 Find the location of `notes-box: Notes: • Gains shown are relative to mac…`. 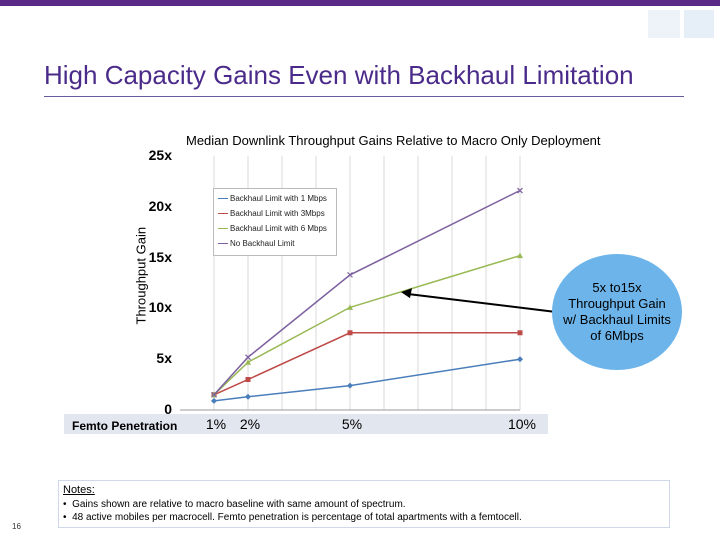

notes-box: Notes: • Gains shown are relative to mac… is located at coordinates (364, 504).